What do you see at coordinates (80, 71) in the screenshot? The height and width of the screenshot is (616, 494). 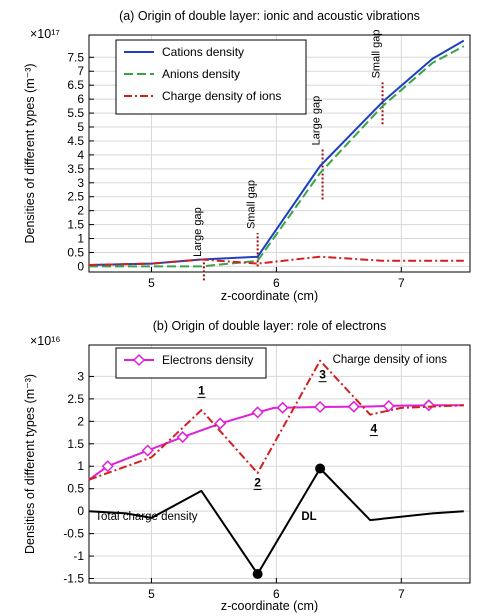 I see `y-tick-label: 7` at bounding box center [80, 71].